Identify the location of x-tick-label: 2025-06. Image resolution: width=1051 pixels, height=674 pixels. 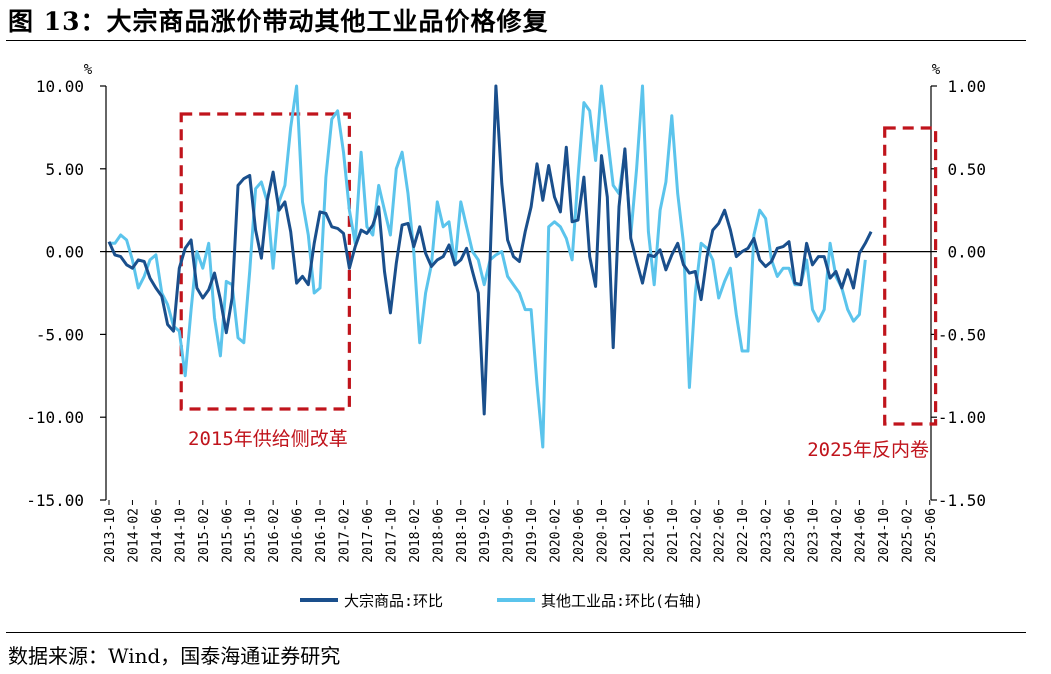
(931, 535).